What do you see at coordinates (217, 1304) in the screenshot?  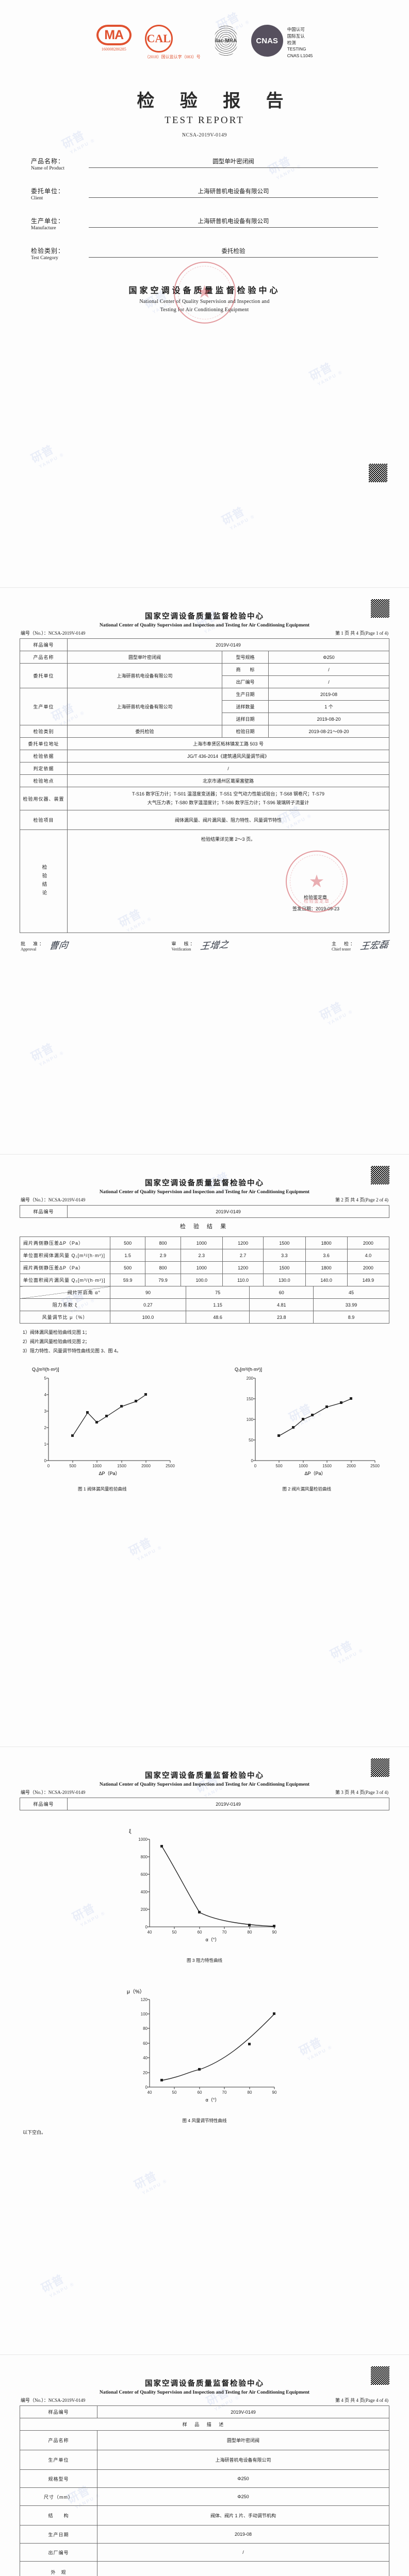 I see `zeta-value: 1.15` at bounding box center [217, 1304].